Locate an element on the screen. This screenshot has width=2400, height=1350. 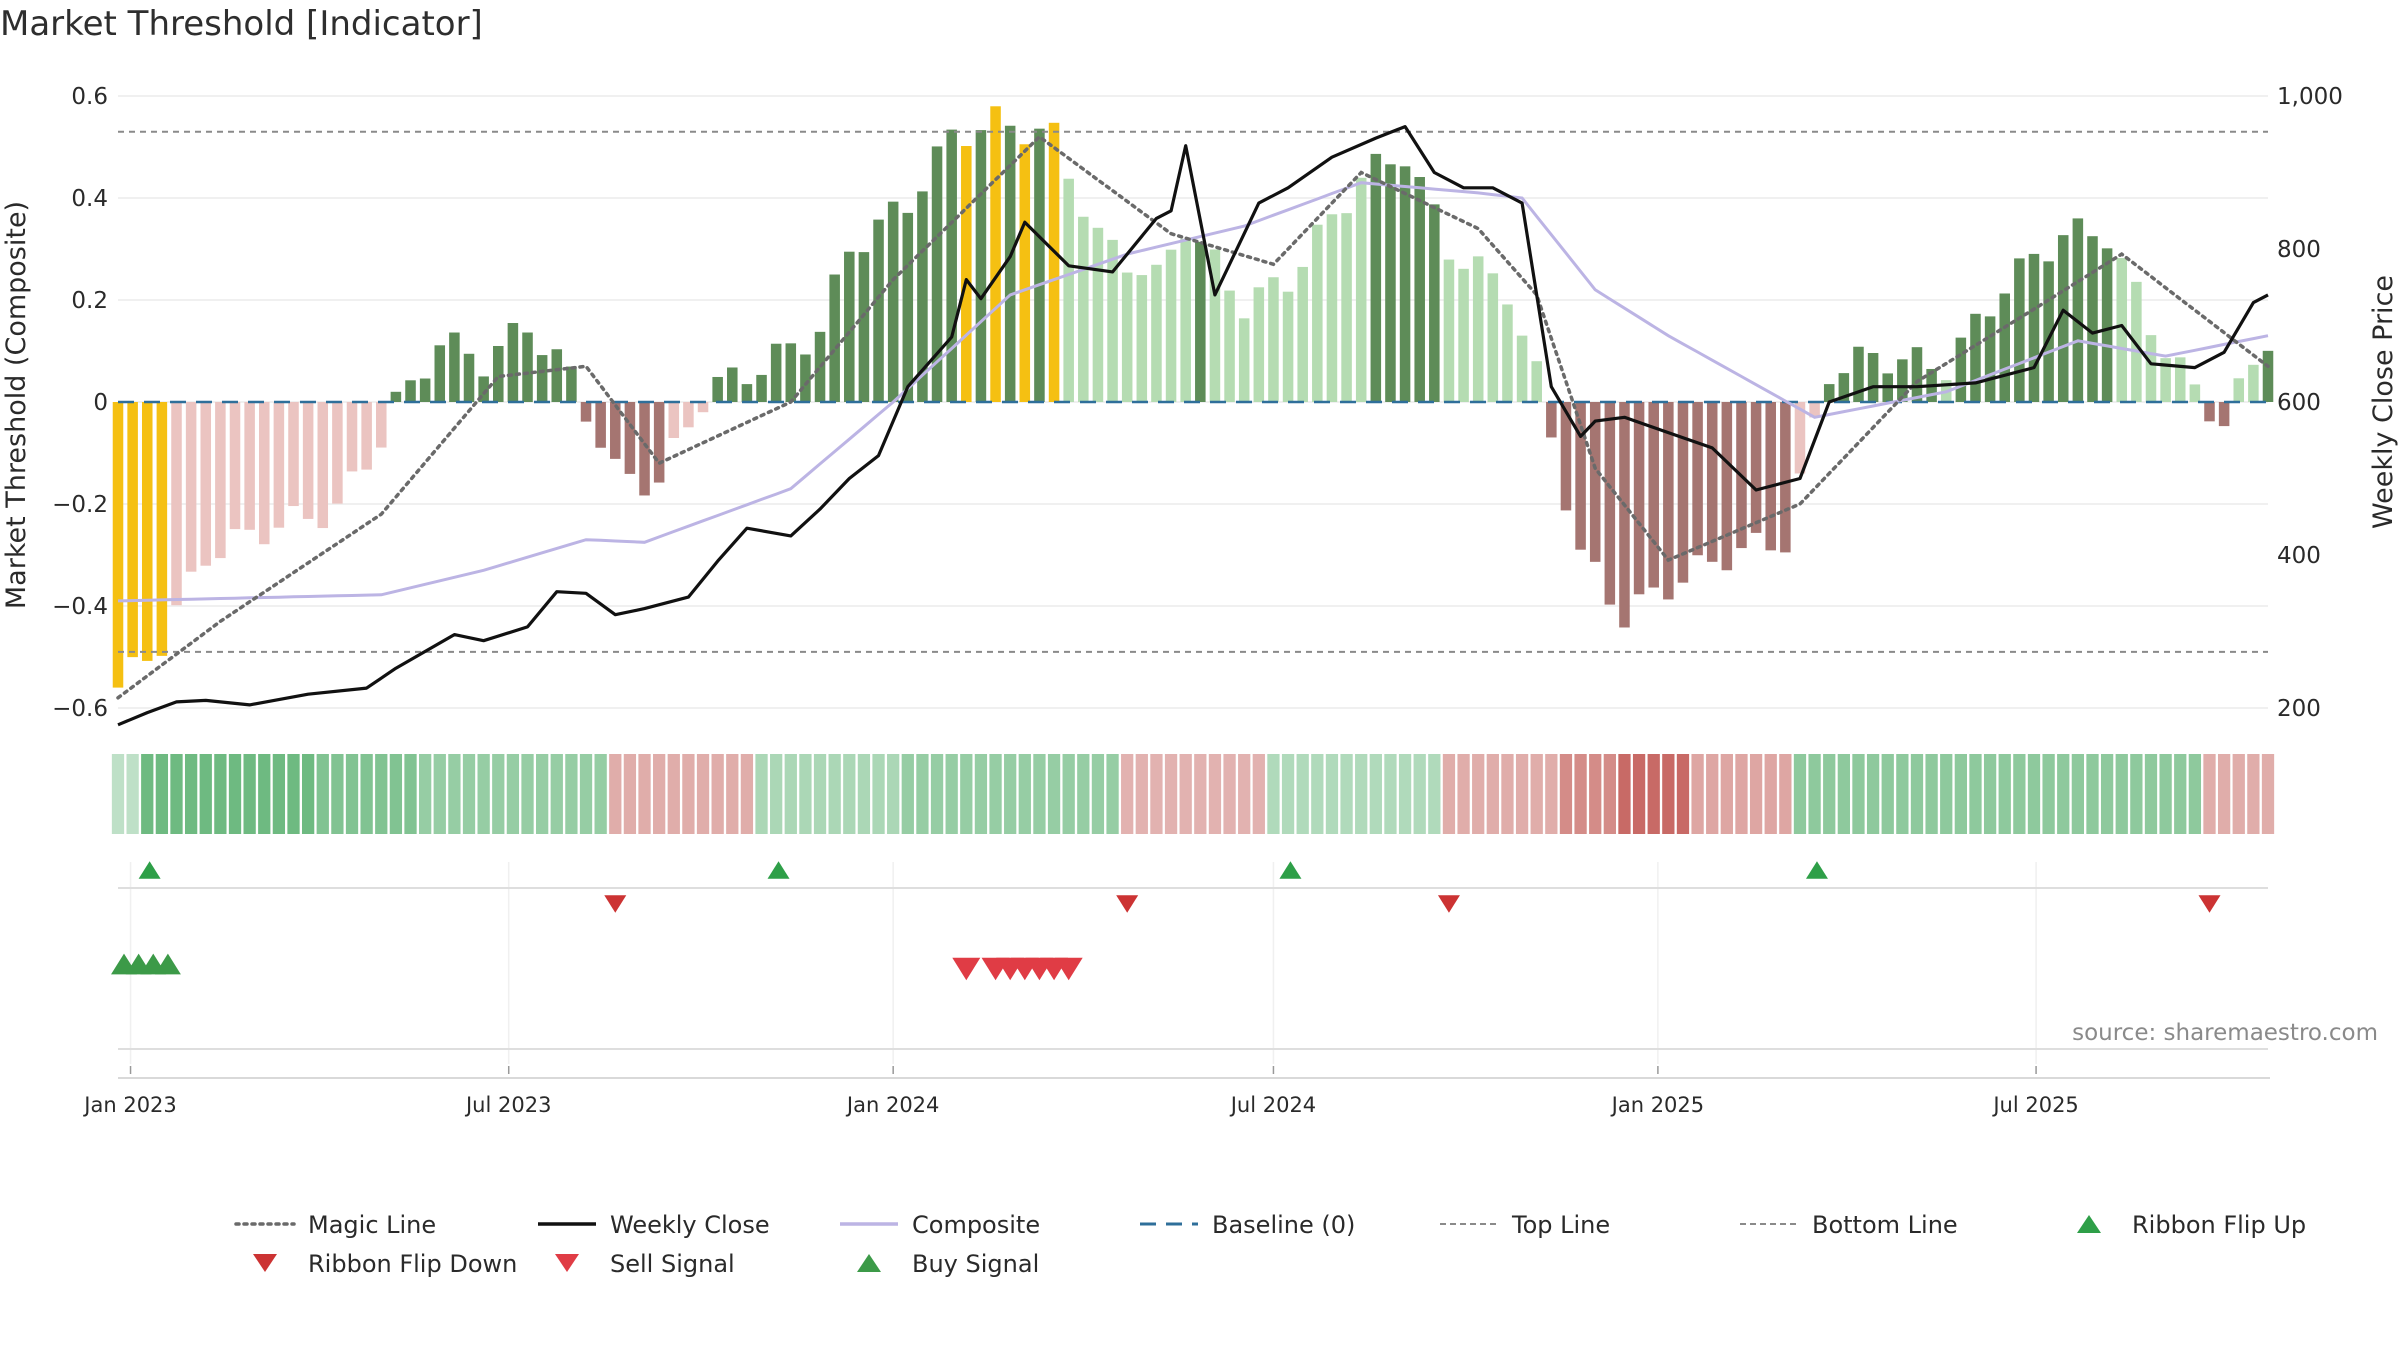
legend-item: Baseline (0) is located at coordinates (1247, 1225).